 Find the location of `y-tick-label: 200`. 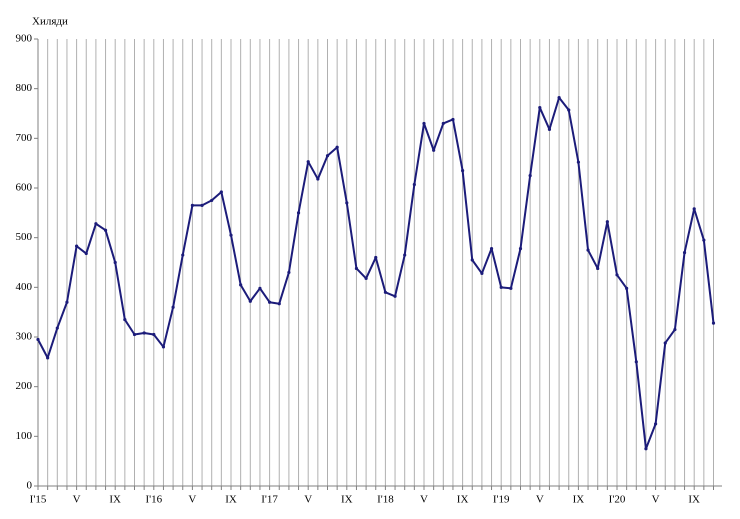

y-tick-label: 200 is located at coordinates (24, 386).